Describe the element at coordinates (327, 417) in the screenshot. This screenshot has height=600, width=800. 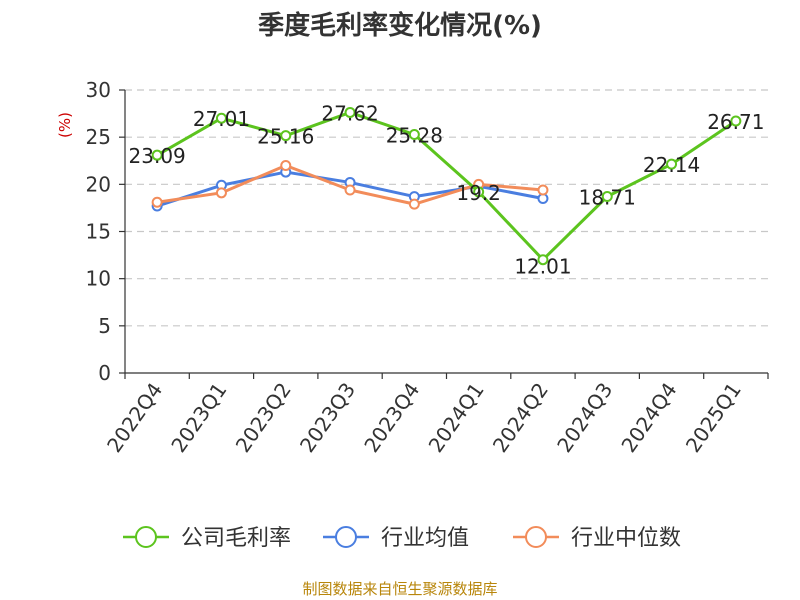
I see `x-tick-label: 2023Q3` at that location.